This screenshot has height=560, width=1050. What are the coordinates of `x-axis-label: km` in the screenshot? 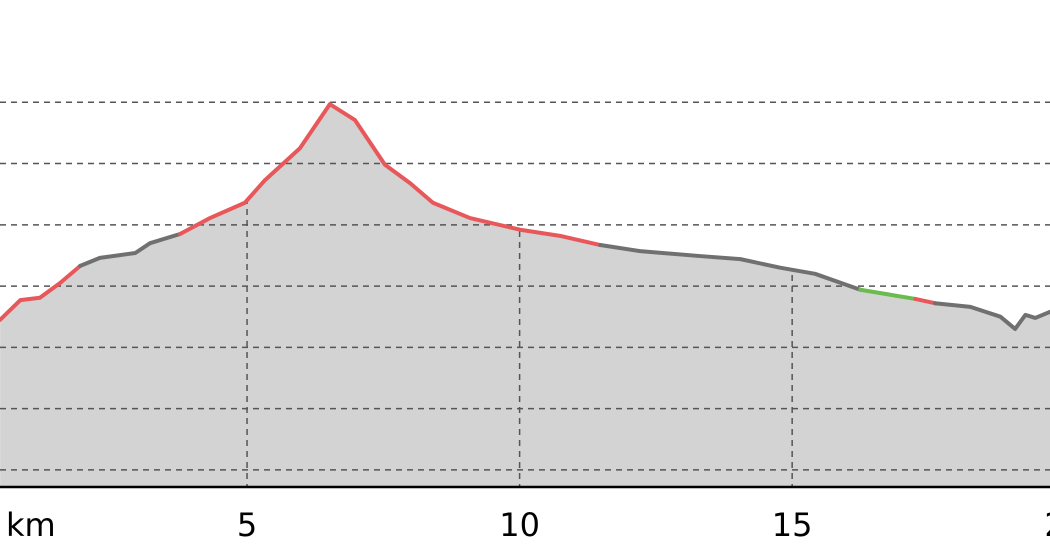 It's located at (31, 525).